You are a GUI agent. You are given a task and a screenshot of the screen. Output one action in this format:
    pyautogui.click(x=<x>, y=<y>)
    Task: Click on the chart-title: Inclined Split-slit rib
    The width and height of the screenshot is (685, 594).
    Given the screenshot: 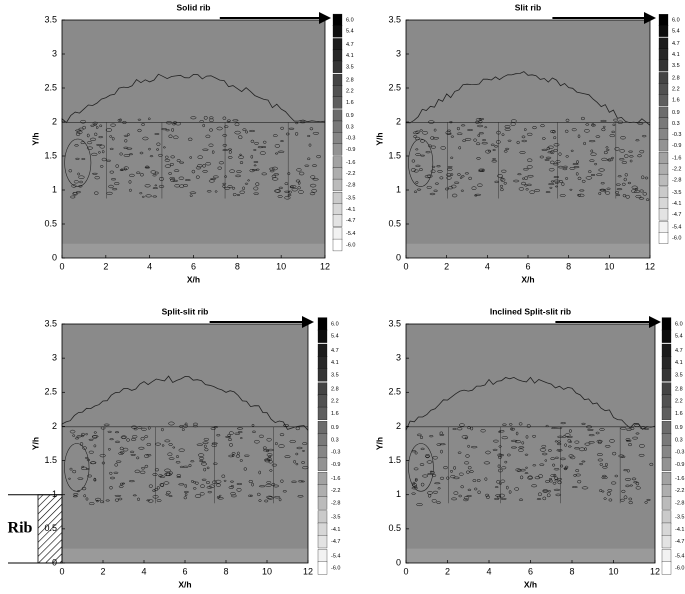 What is the action you would take?
    pyautogui.click(x=530, y=311)
    